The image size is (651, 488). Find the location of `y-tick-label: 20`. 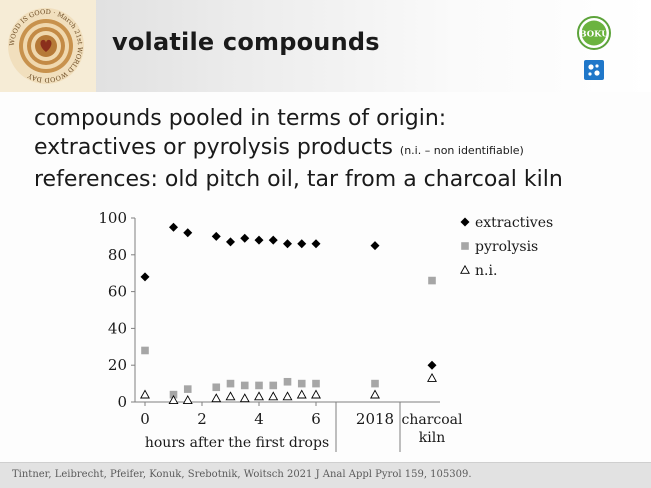

y-tick-label: 20 is located at coordinates (117, 365).